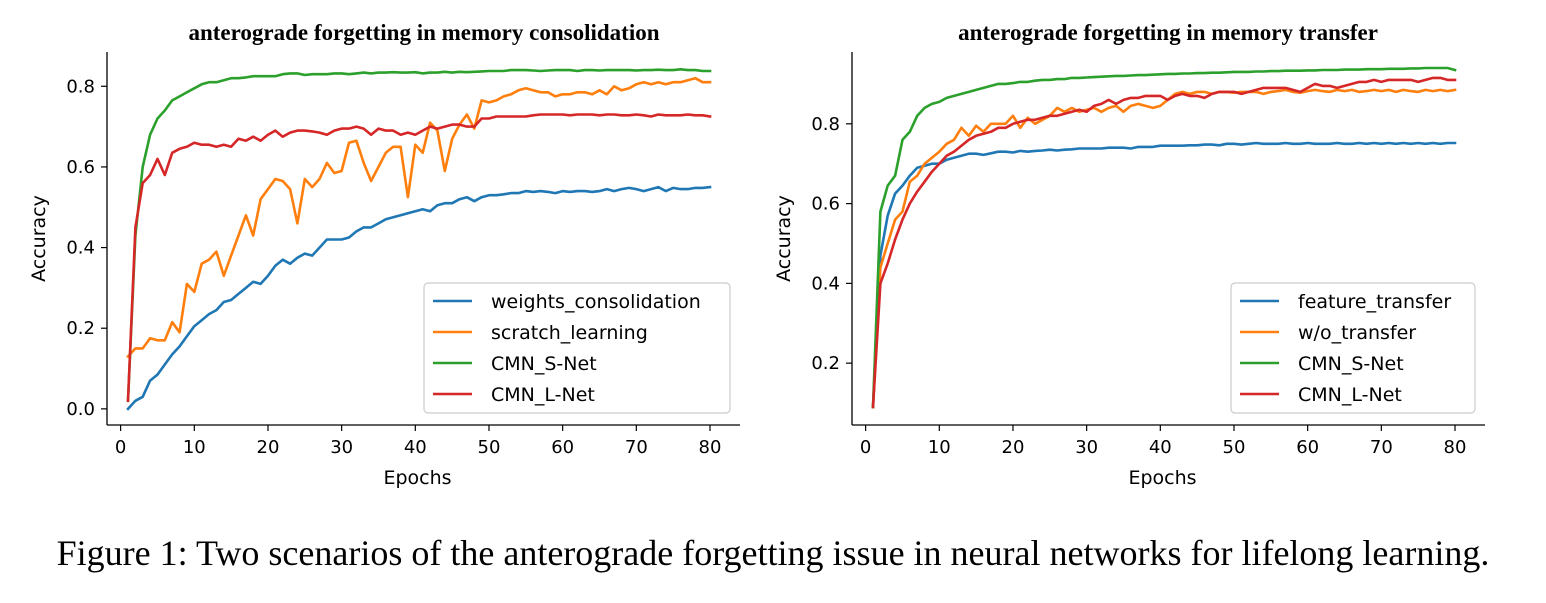  What do you see at coordinates (1374, 302) in the screenshot?
I see `legend-label: feature_transfer` at bounding box center [1374, 302].